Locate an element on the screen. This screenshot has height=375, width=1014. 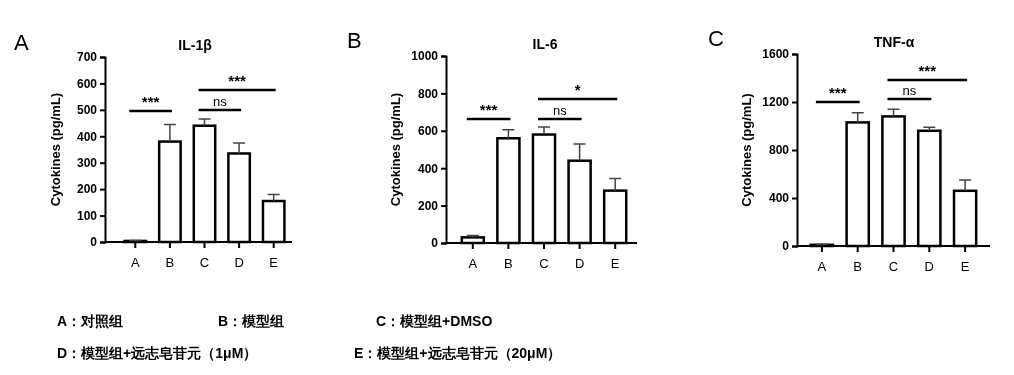
text: A：对照组 is located at coordinates (90, 321).